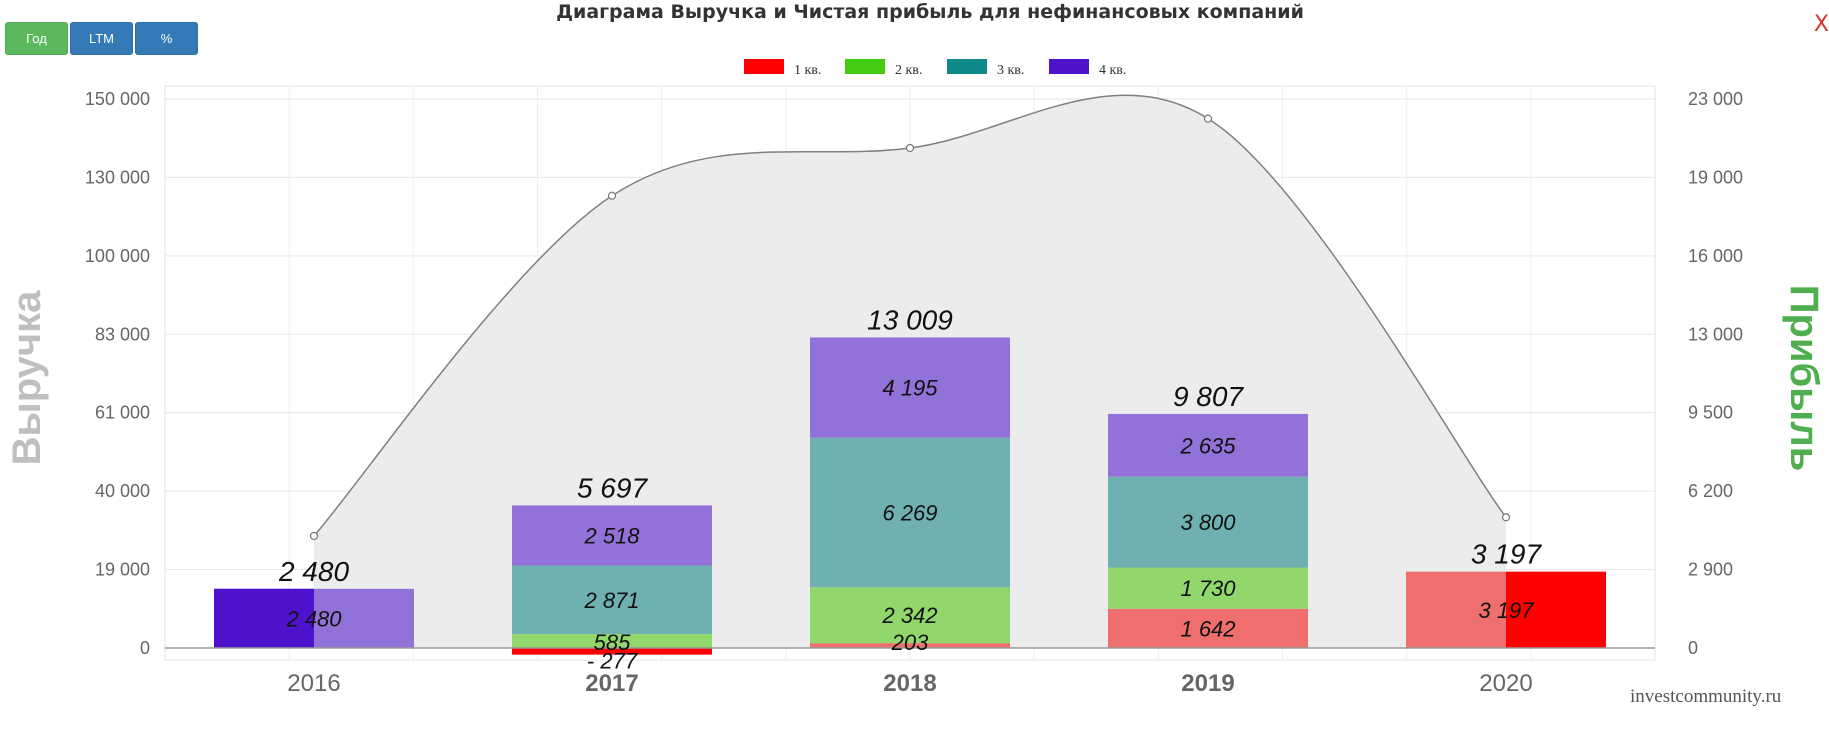 The height and width of the screenshot is (740, 1829). What do you see at coordinates (1208, 396) in the screenshot?
I see `total-label-2019: 9 807` at bounding box center [1208, 396].